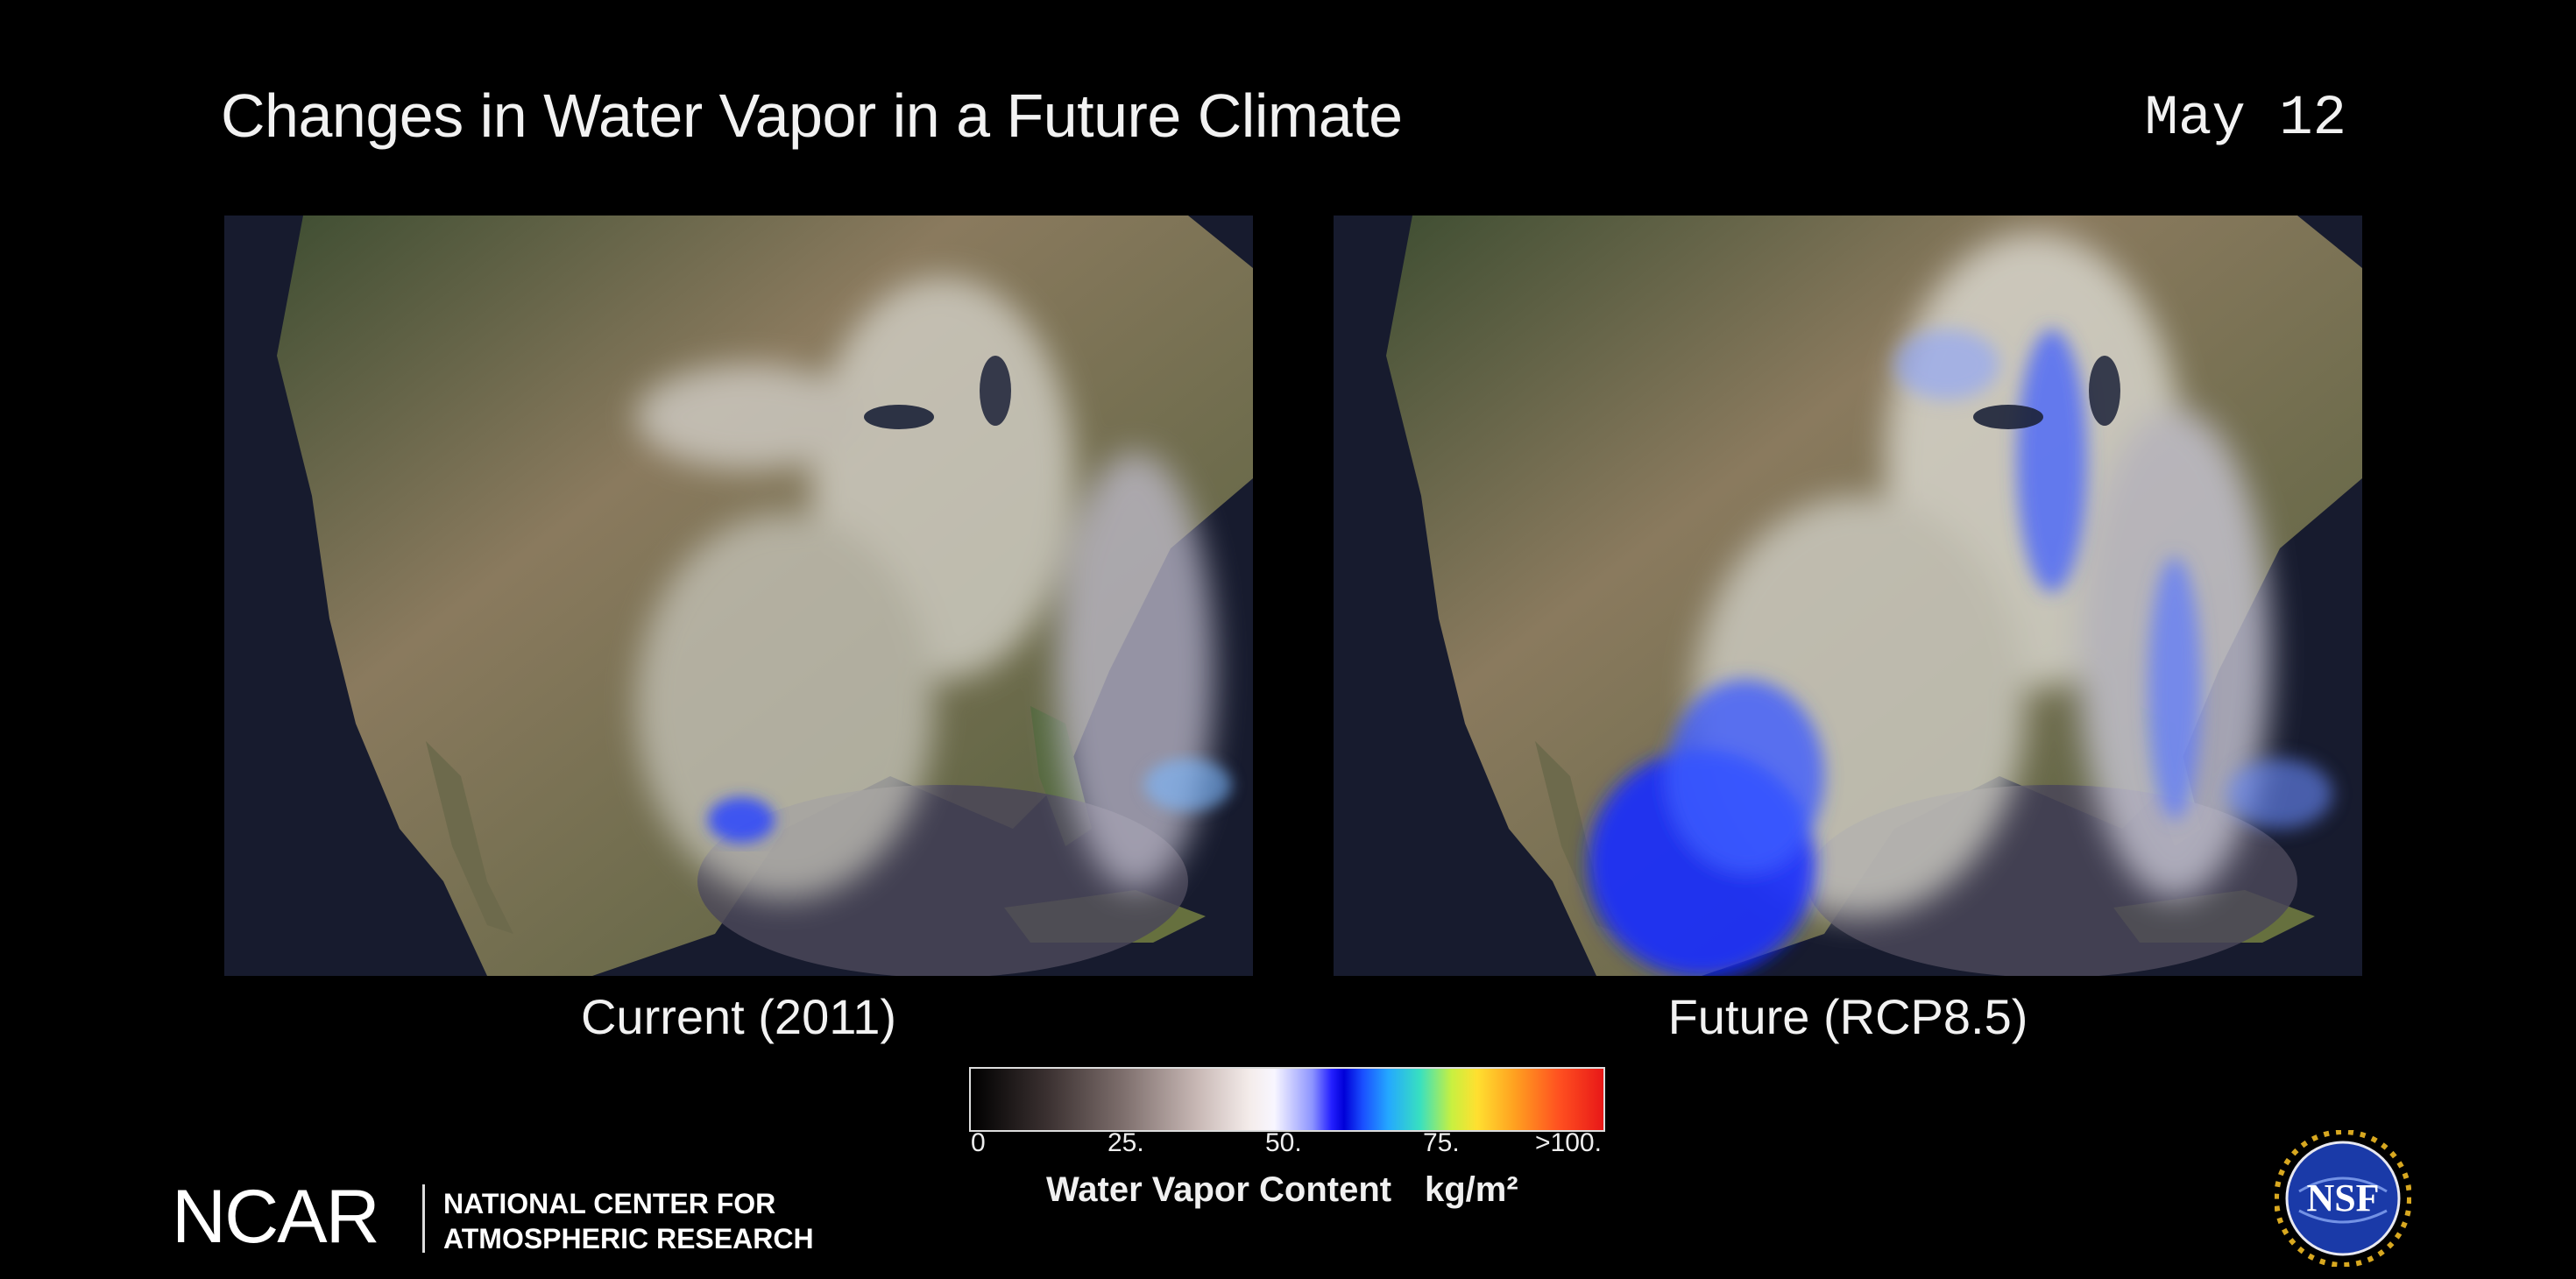 This screenshot has height=1279, width=2576. What do you see at coordinates (609, 1203) in the screenshot?
I see `ncar-name-line1: NATIONAL CENTER FOR` at bounding box center [609, 1203].